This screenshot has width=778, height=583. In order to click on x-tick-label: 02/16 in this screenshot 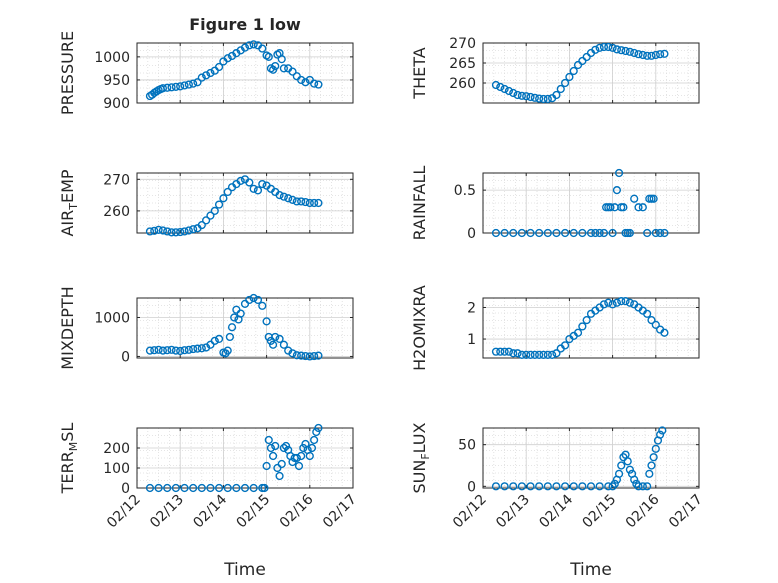, I will do `click(297, 511)`.